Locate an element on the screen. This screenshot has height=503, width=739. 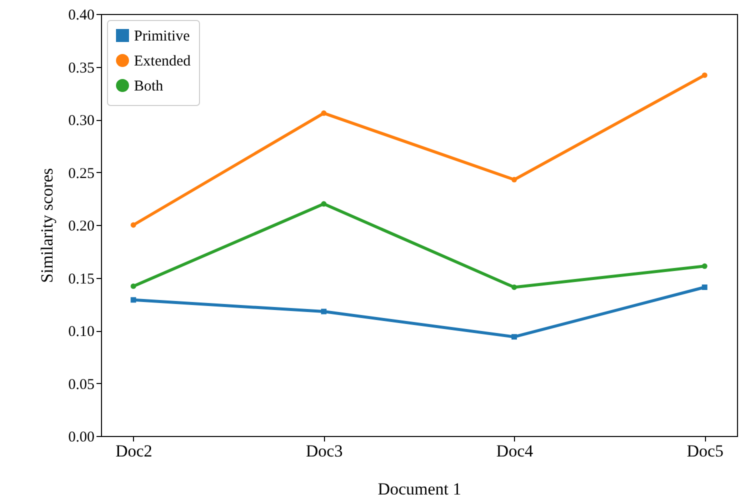
x-tick-label: Doc5 is located at coordinates (705, 451).